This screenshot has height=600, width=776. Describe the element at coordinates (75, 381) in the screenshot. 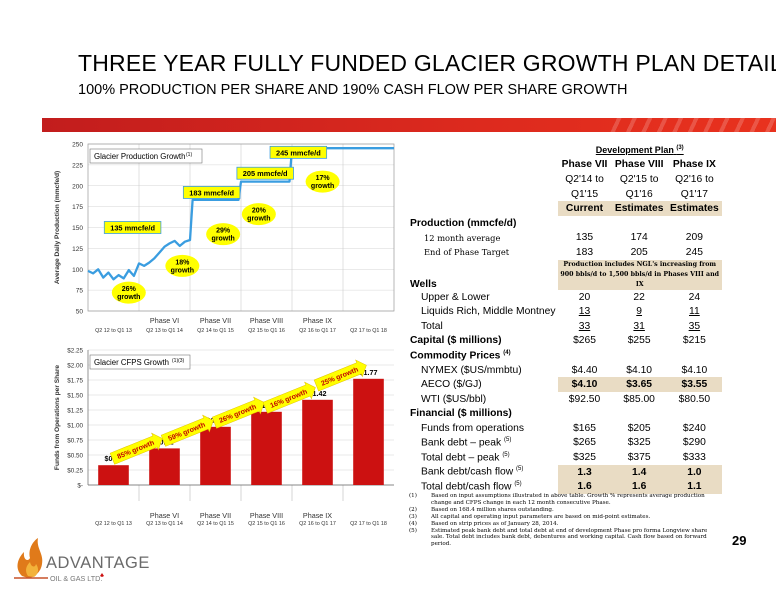

I see `y-tick-label: $1.75` at that location.